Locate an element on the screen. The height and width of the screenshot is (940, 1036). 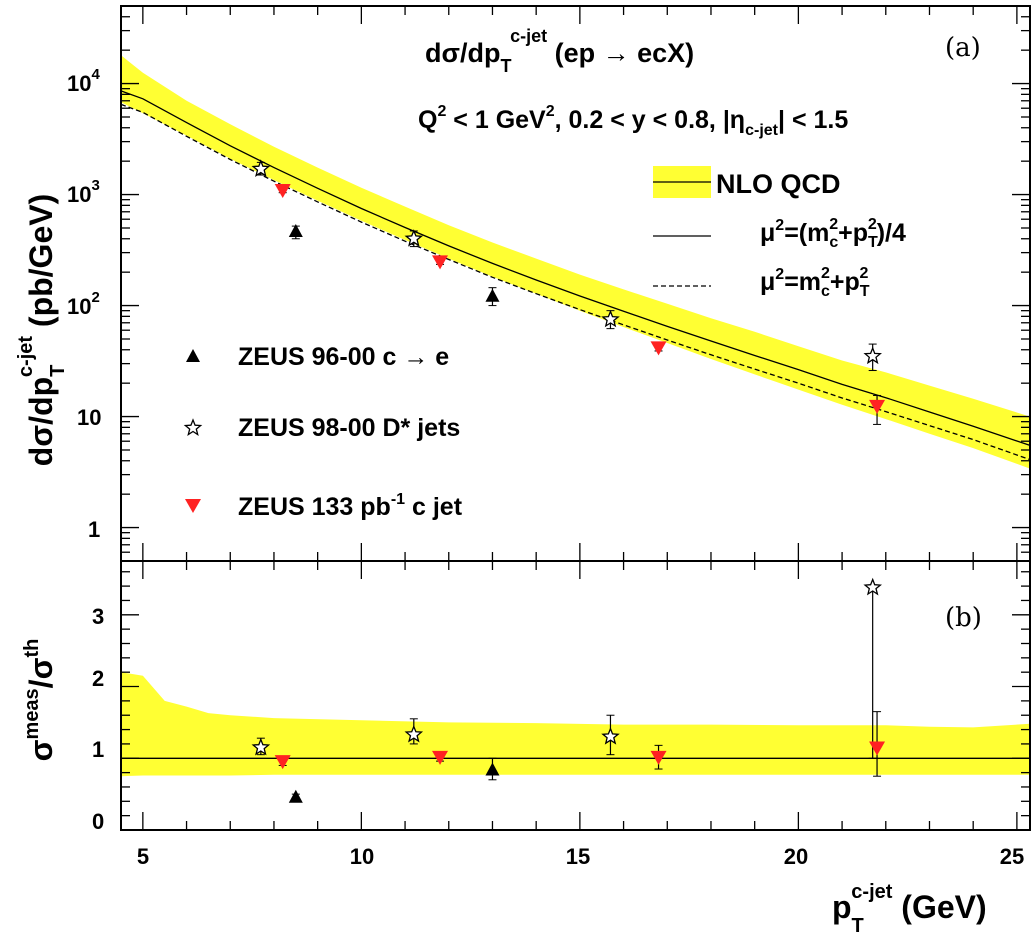
legend-marker-triangle-up is located at coordinates (193, 355).